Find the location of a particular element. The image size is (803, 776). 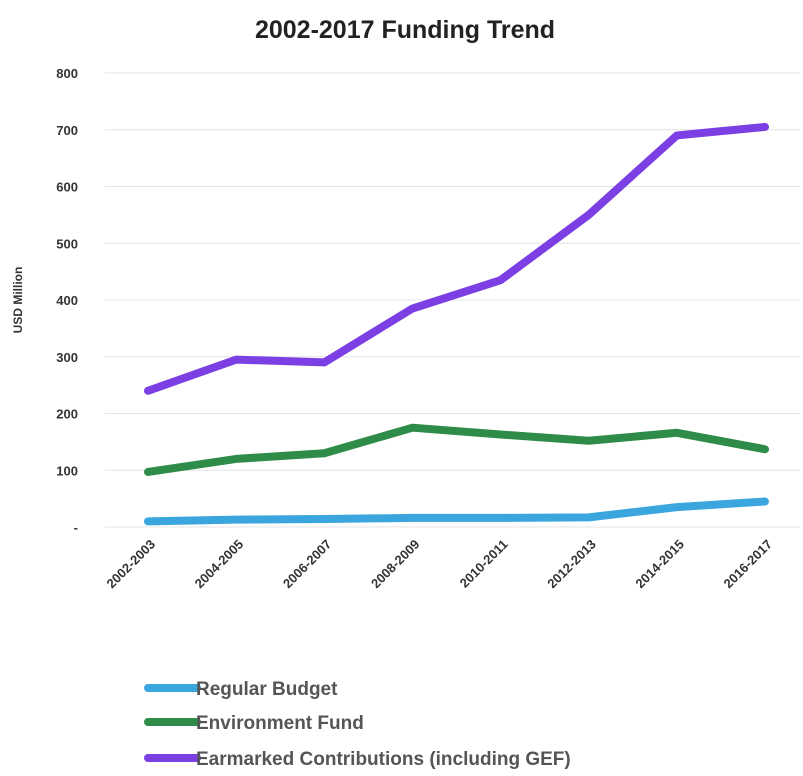

legend-label-0: Regular Budget is located at coordinates (267, 689).